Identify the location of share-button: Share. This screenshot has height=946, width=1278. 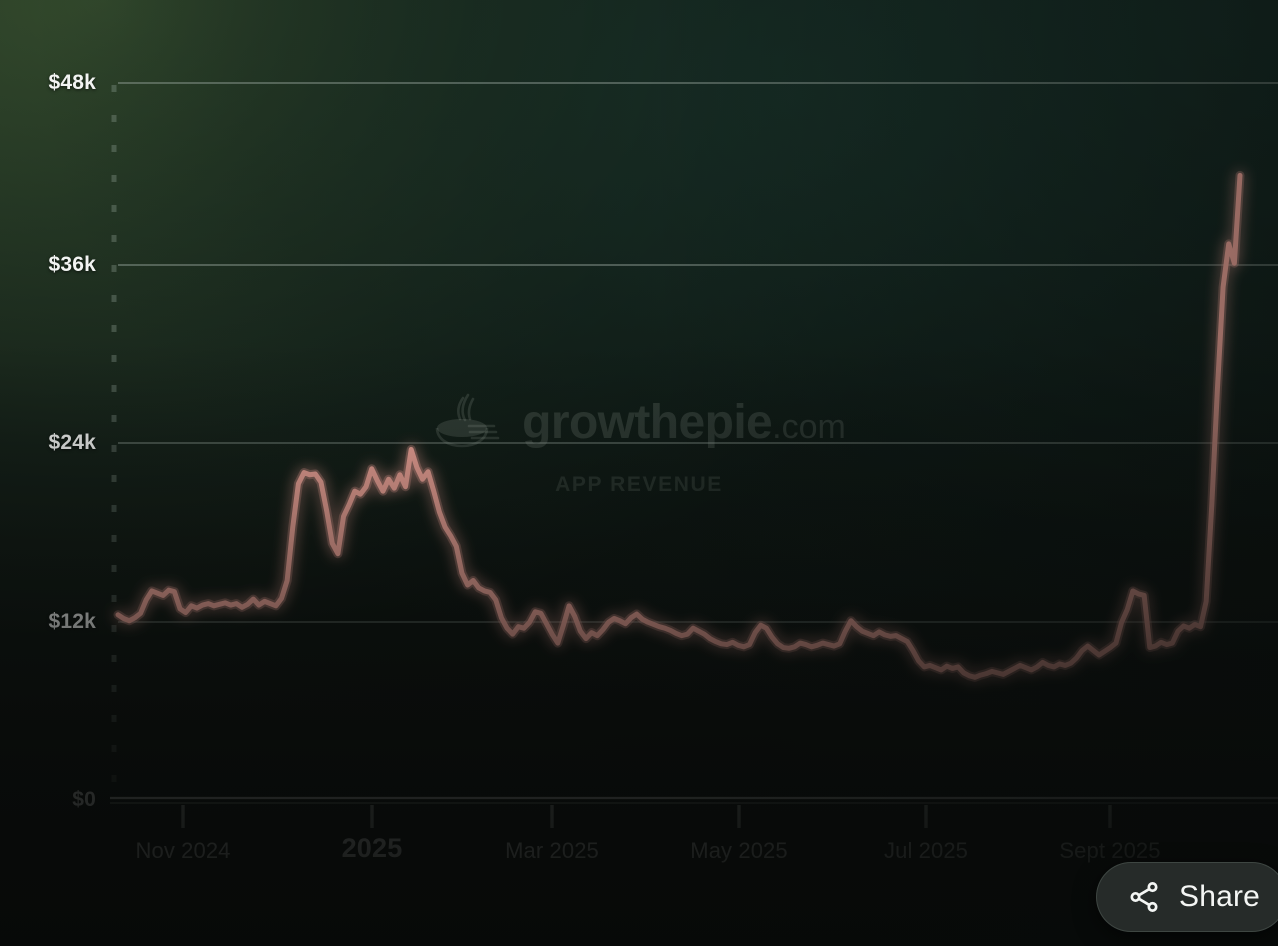
(1187, 897).